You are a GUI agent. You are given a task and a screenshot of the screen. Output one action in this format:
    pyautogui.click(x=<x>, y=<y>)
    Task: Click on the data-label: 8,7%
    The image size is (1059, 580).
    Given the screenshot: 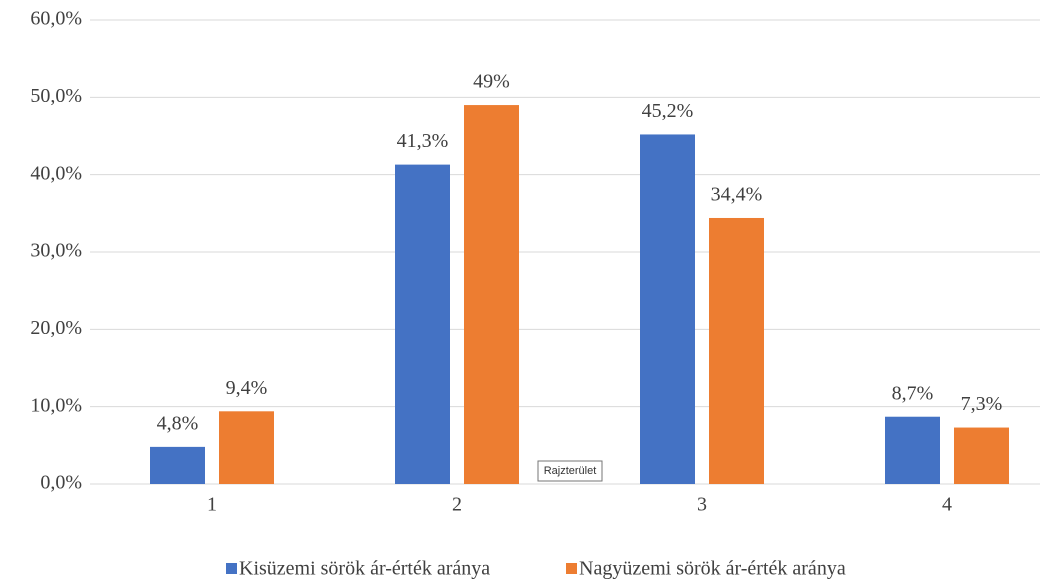 What is the action you would take?
    pyautogui.click(x=913, y=393)
    